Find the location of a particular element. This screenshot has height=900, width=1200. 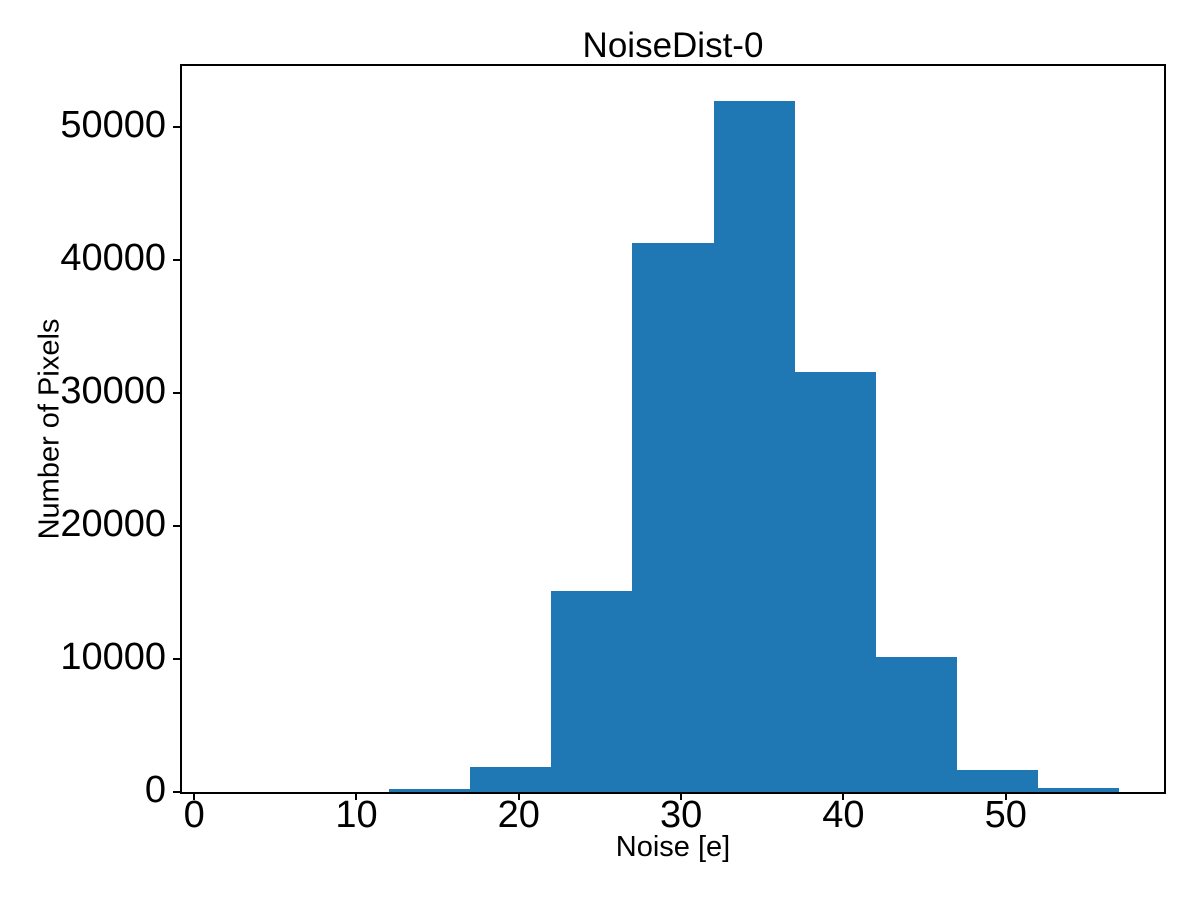

x-axis-tick-label: 10 is located at coordinates (356, 815).